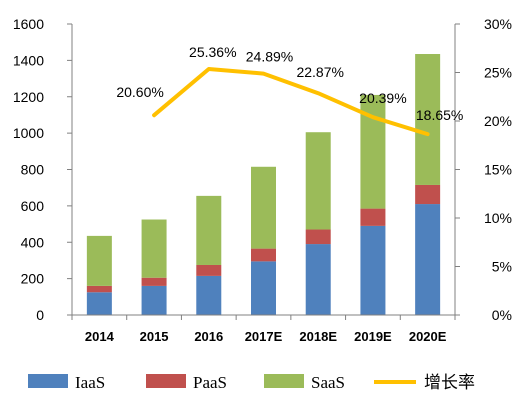 The image size is (520, 405). Describe the element at coordinates (263, 288) in the screenshot. I see `bar-iaas-2017e` at that location.